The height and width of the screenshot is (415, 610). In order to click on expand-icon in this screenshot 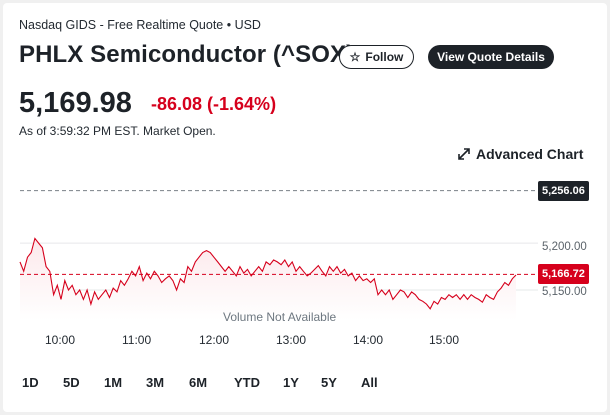, I will do `click(464, 154)`.